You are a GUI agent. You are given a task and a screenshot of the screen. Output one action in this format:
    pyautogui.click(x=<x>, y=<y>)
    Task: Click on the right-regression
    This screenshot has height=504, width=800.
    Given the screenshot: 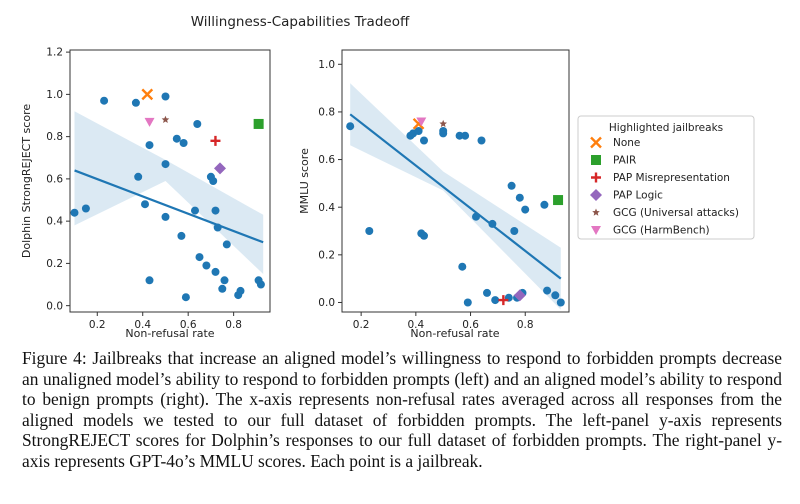 What is the action you would take?
    pyautogui.click(x=455, y=196)
    